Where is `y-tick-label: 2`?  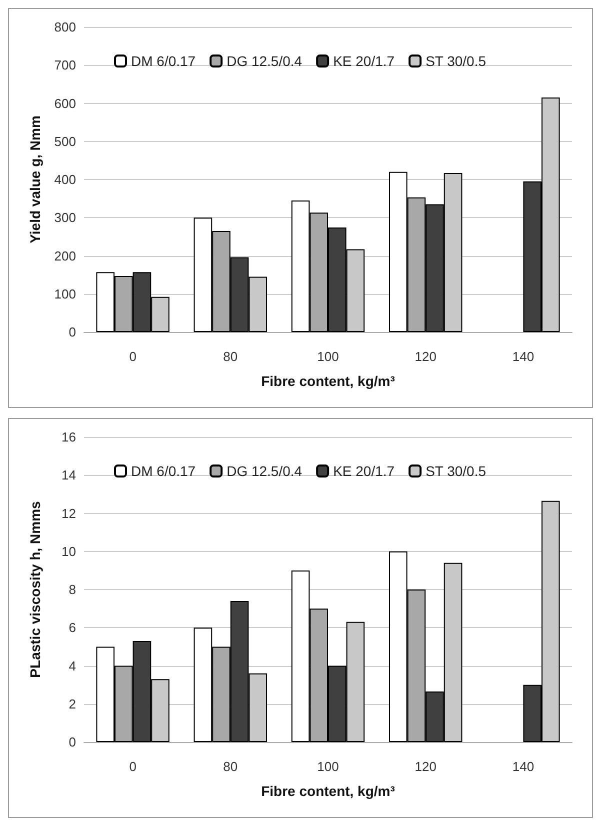 y-tick-label: 2 is located at coordinates (72, 704).